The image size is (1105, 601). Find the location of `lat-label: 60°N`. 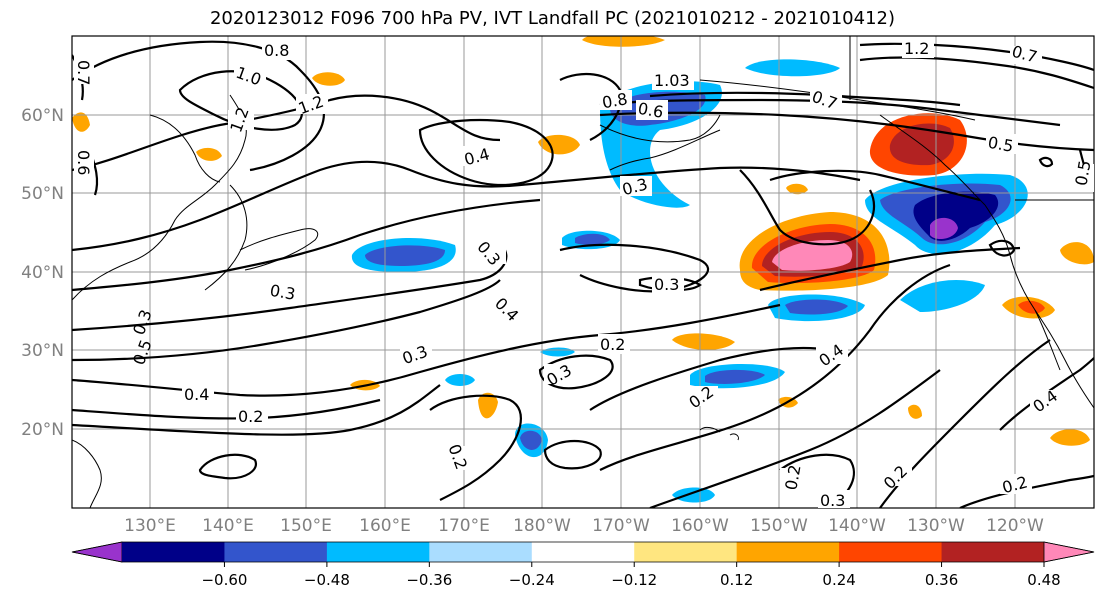

lat-label: 60°N is located at coordinates (42, 116).